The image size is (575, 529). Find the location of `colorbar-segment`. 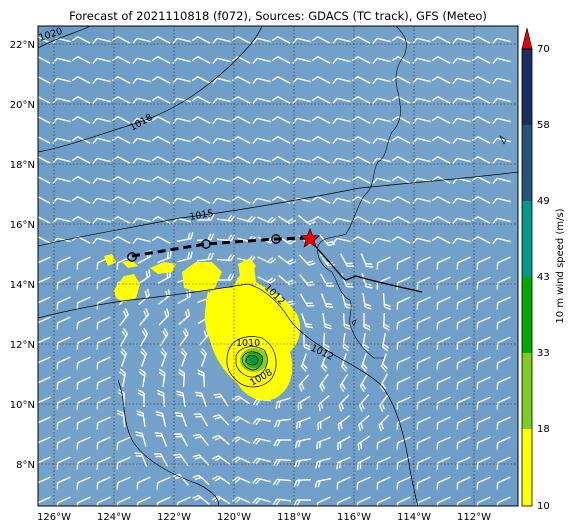

colorbar-segment is located at coordinates (527, 467).